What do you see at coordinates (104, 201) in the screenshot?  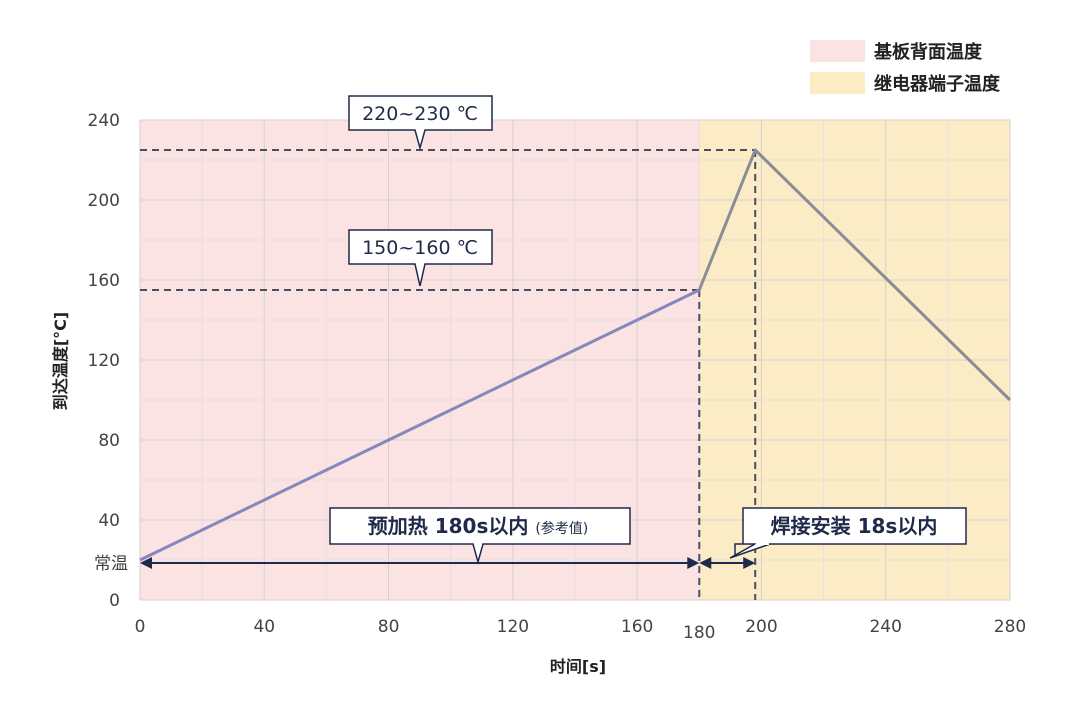 I see `y-tick-label: 200` at bounding box center [104, 201].